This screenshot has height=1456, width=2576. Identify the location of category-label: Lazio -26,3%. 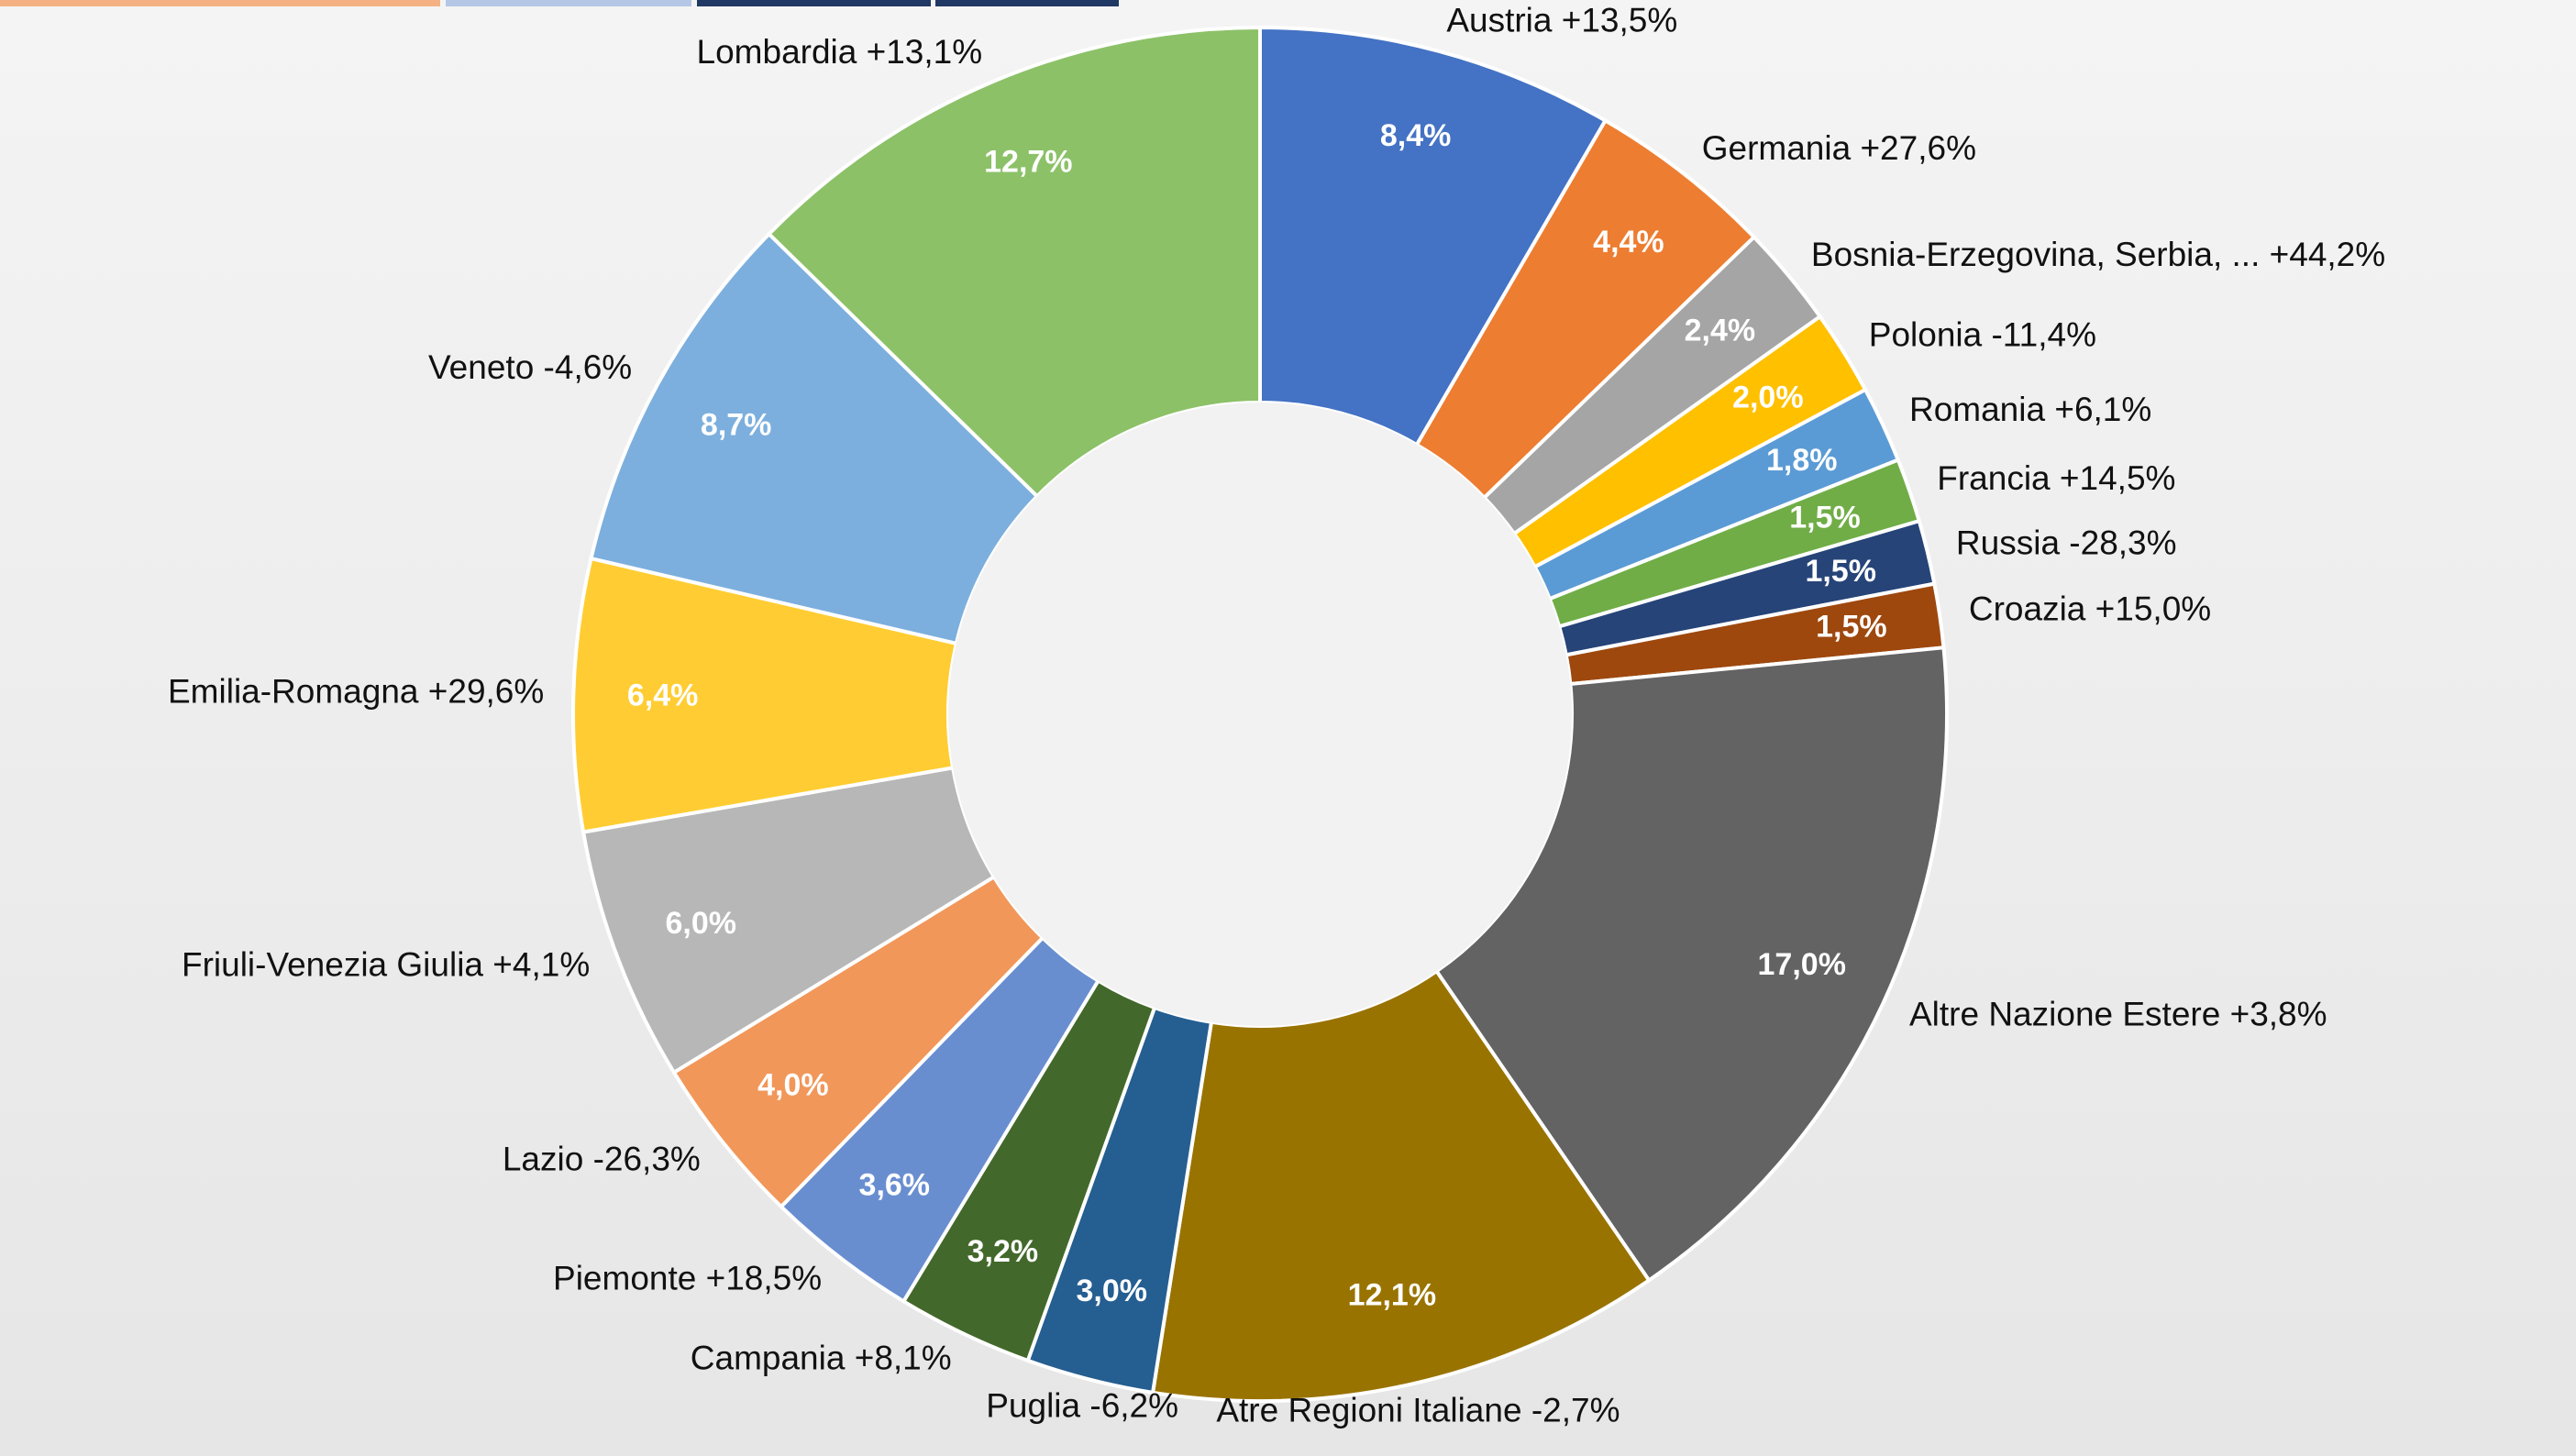
(602, 1158).